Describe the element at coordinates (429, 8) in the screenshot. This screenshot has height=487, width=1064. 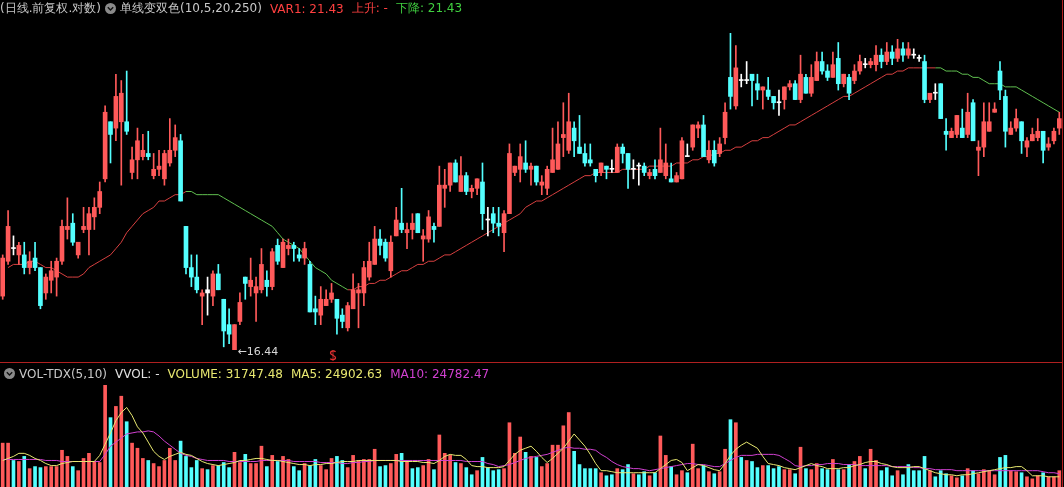
I see `text: 下降: 21.43` at that location.